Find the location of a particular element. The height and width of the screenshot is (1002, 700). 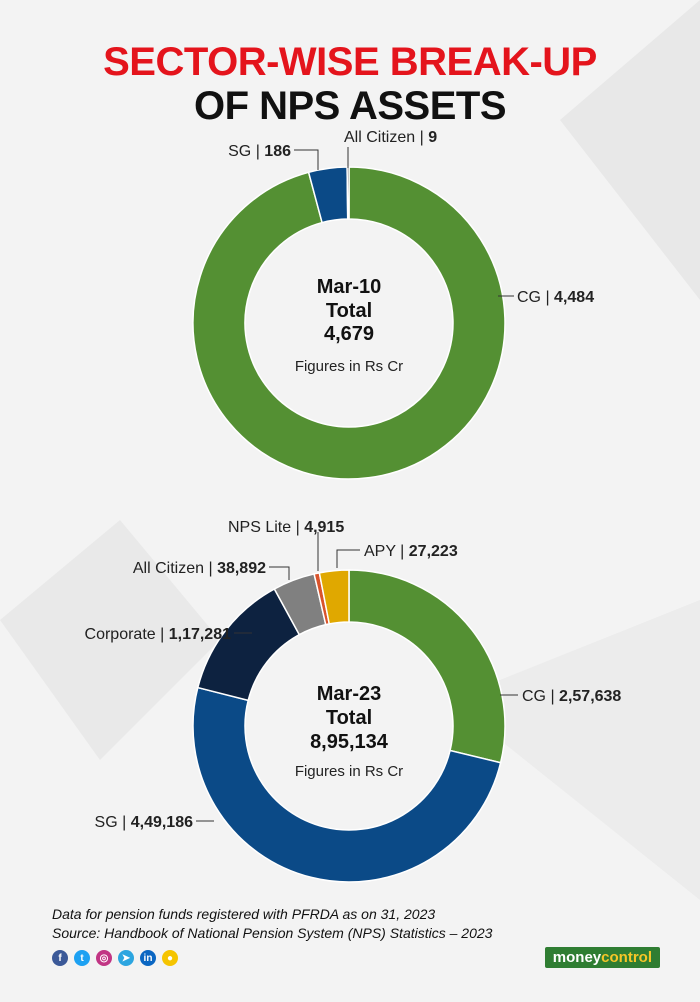

center-total-value: 8,95,134 is located at coordinates (349, 742).